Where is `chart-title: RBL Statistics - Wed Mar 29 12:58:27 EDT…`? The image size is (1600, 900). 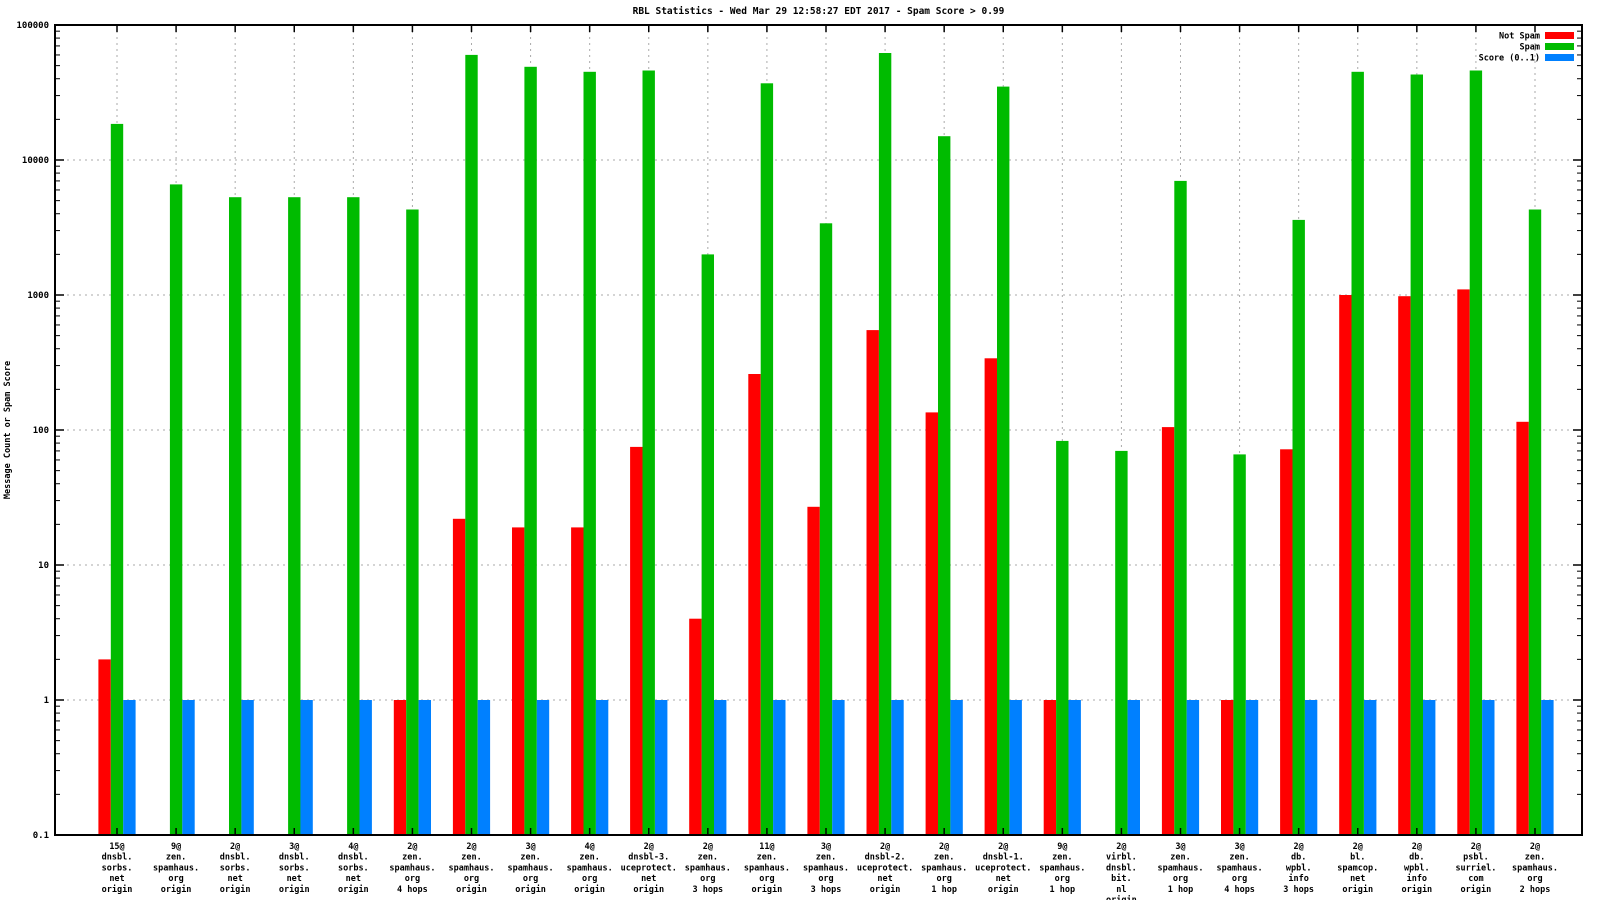 chart-title: RBL Statistics - Wed Mar 29 12:58:27 EDT… is located at coordinates (819, 11).